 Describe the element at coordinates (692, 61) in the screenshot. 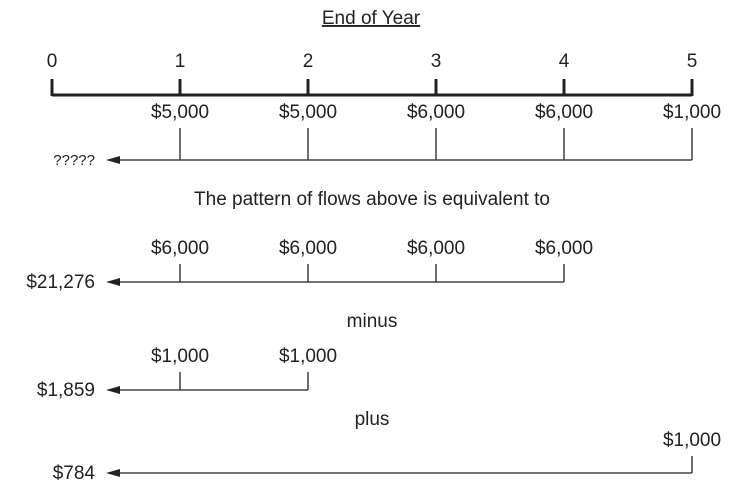

I see `year-label: 5` at that location.